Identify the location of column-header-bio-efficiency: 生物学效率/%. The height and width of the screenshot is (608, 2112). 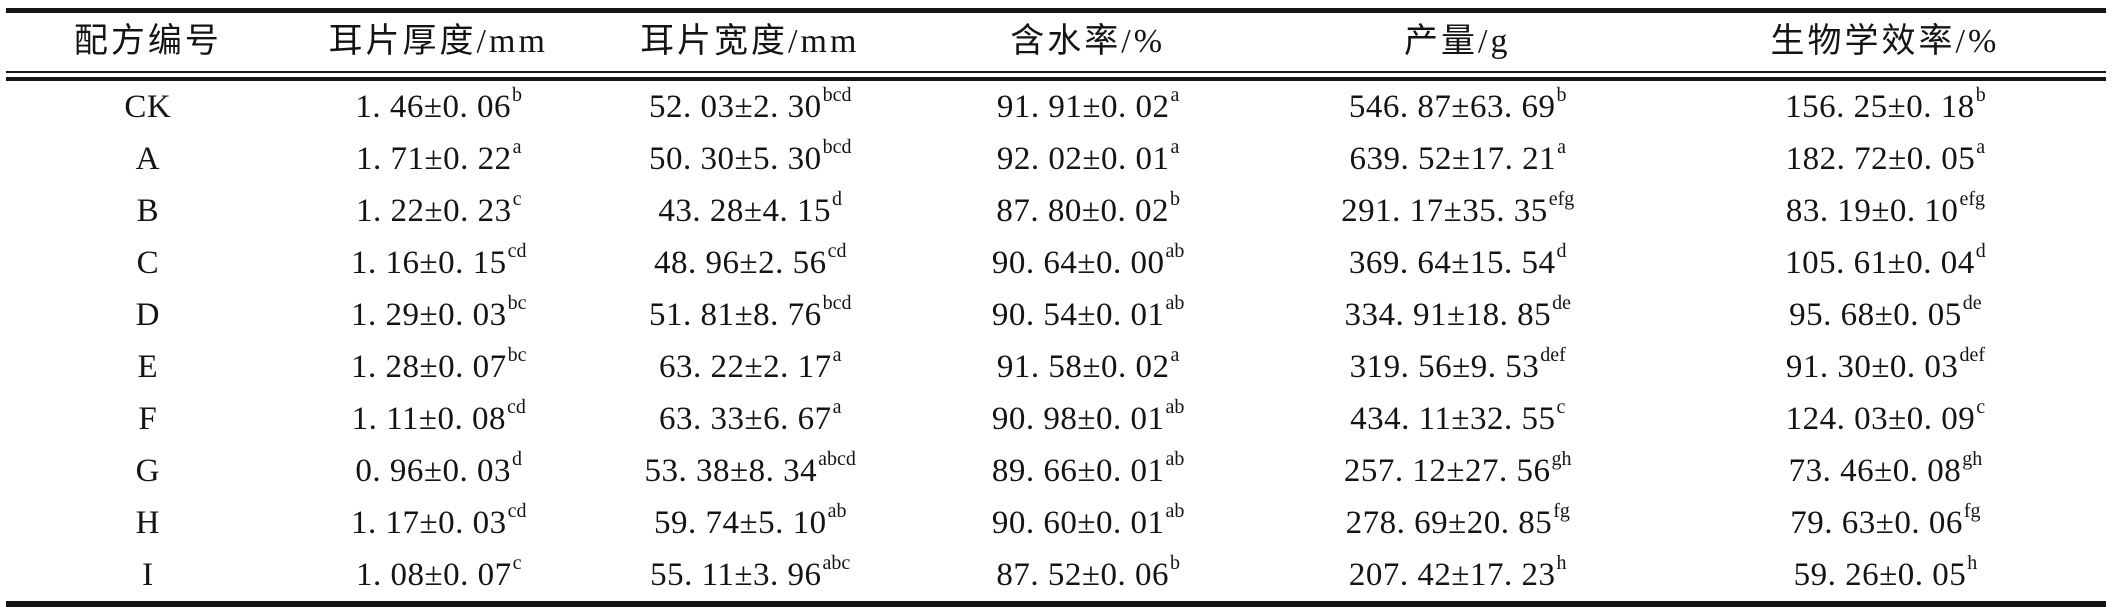
(1885, 41).